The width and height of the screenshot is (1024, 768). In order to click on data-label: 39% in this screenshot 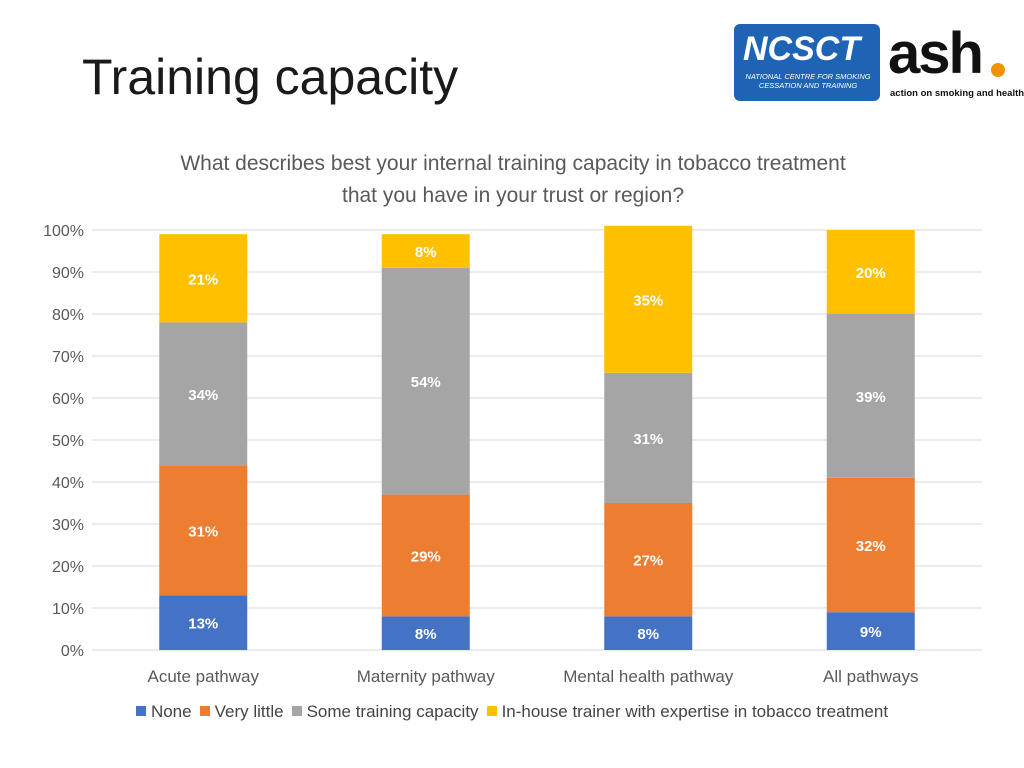, I will do `click(871, 397)`.